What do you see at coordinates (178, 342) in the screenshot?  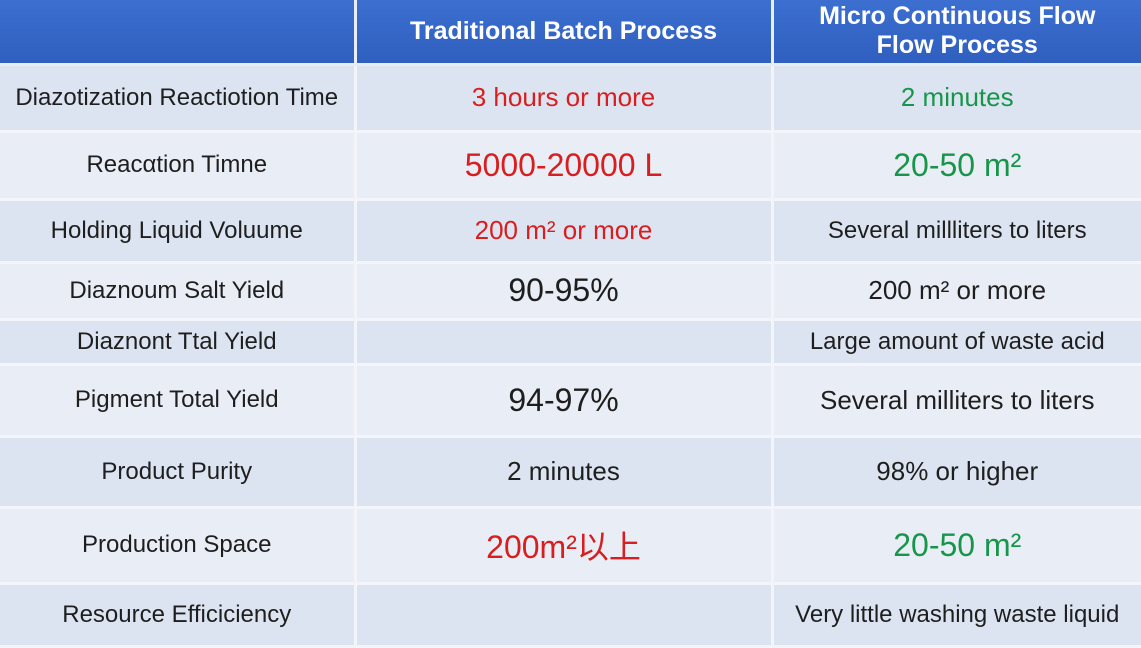 I see `row-label: Diaznont Ttal Yield` at bounding box center [178, 342].